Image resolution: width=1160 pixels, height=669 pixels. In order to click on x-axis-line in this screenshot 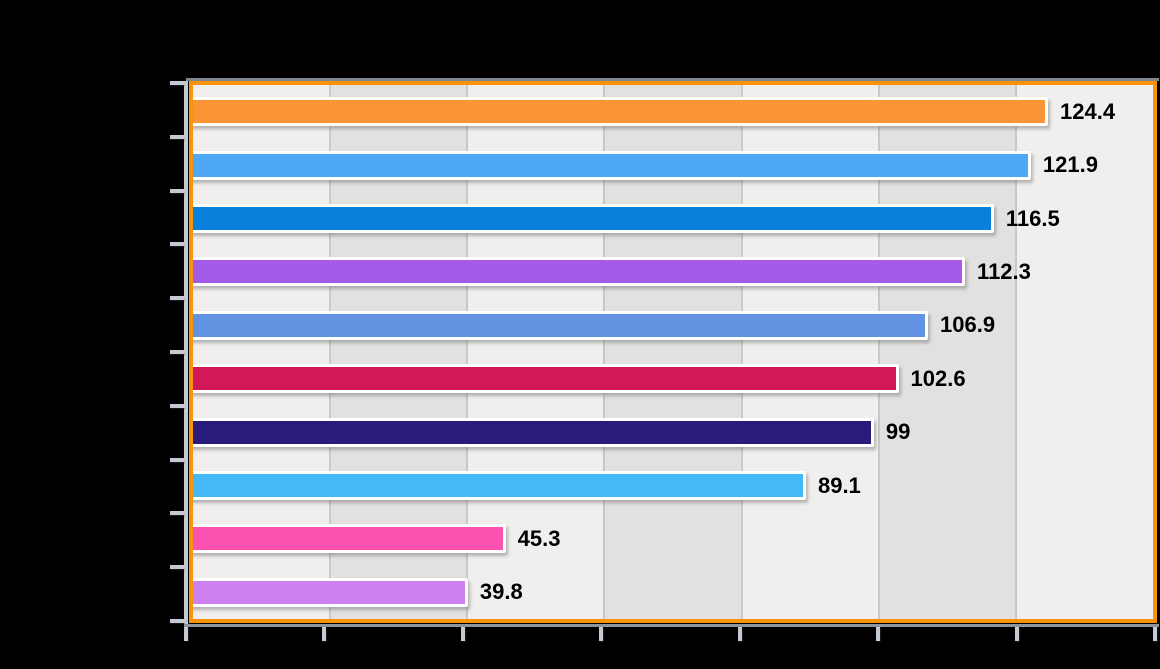, I will do `click(671, 625)`.